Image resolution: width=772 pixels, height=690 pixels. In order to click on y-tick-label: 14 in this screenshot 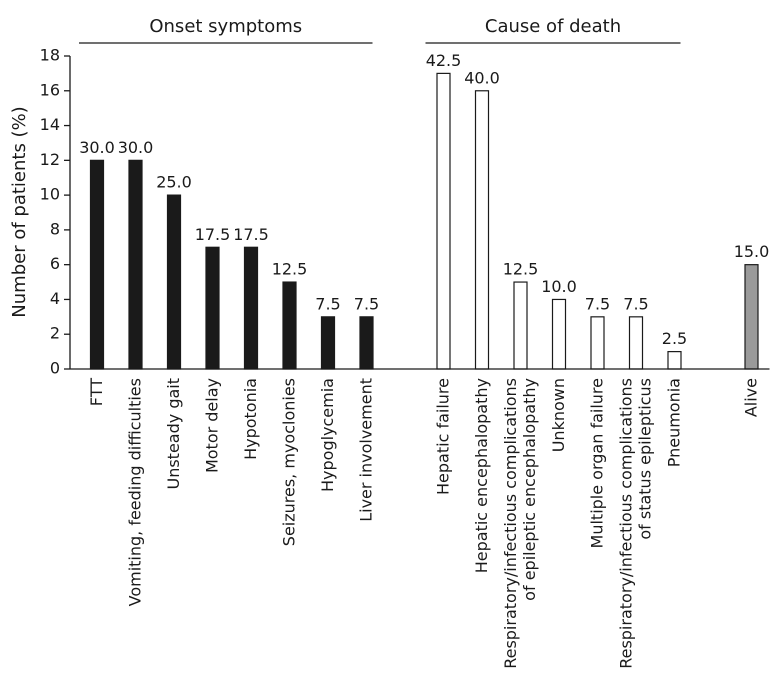, I will do `click(50, 124)`.